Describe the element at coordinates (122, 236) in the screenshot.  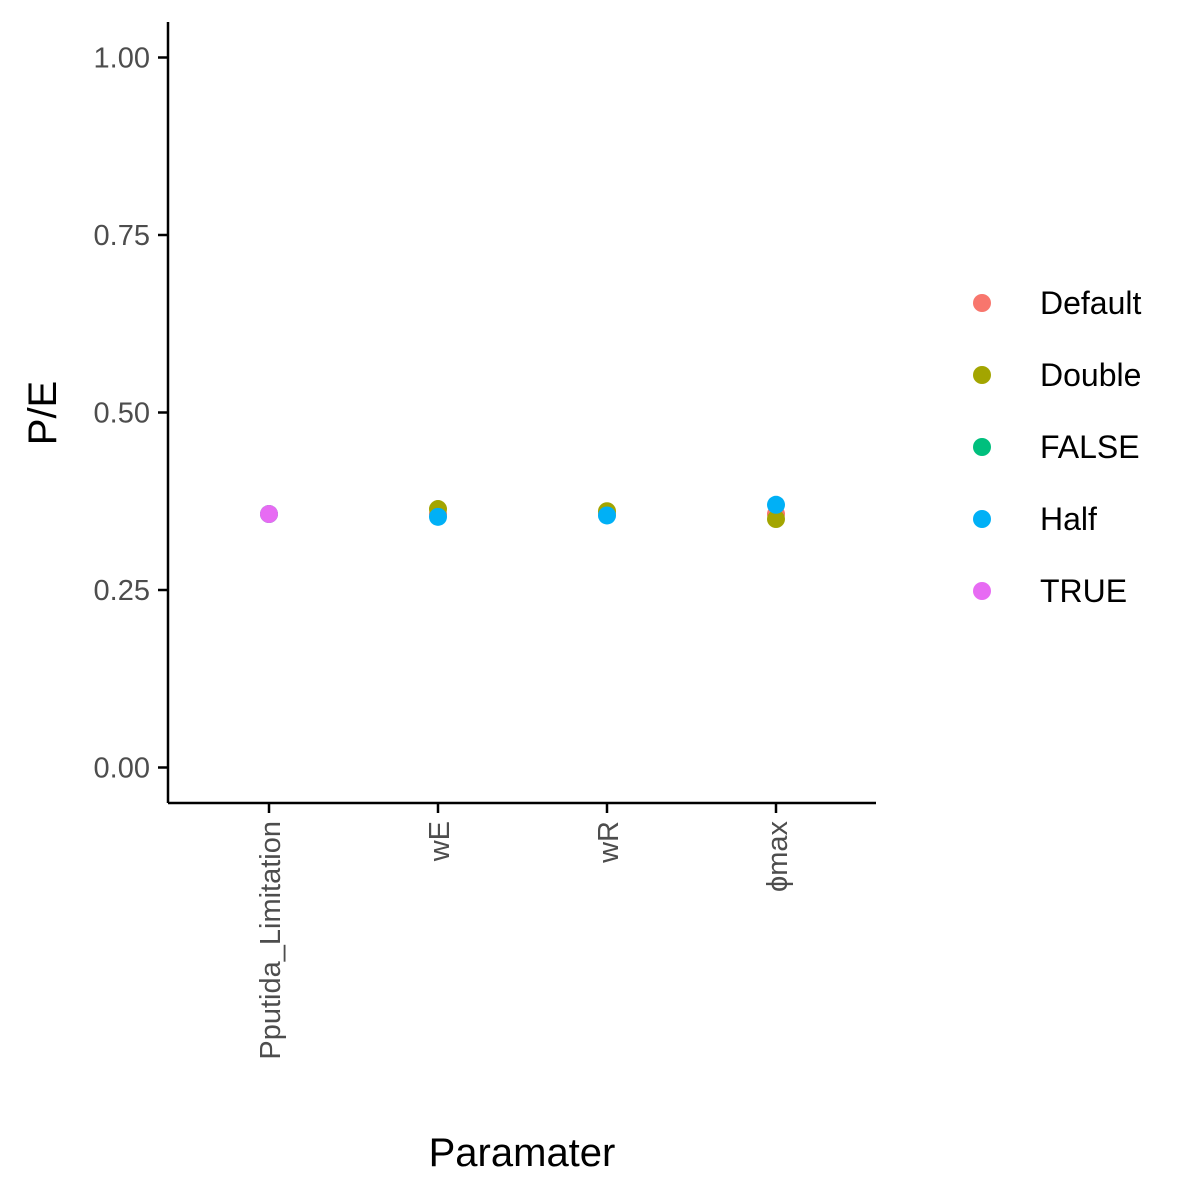
I see `y-tick-label: 0.75` at that location.